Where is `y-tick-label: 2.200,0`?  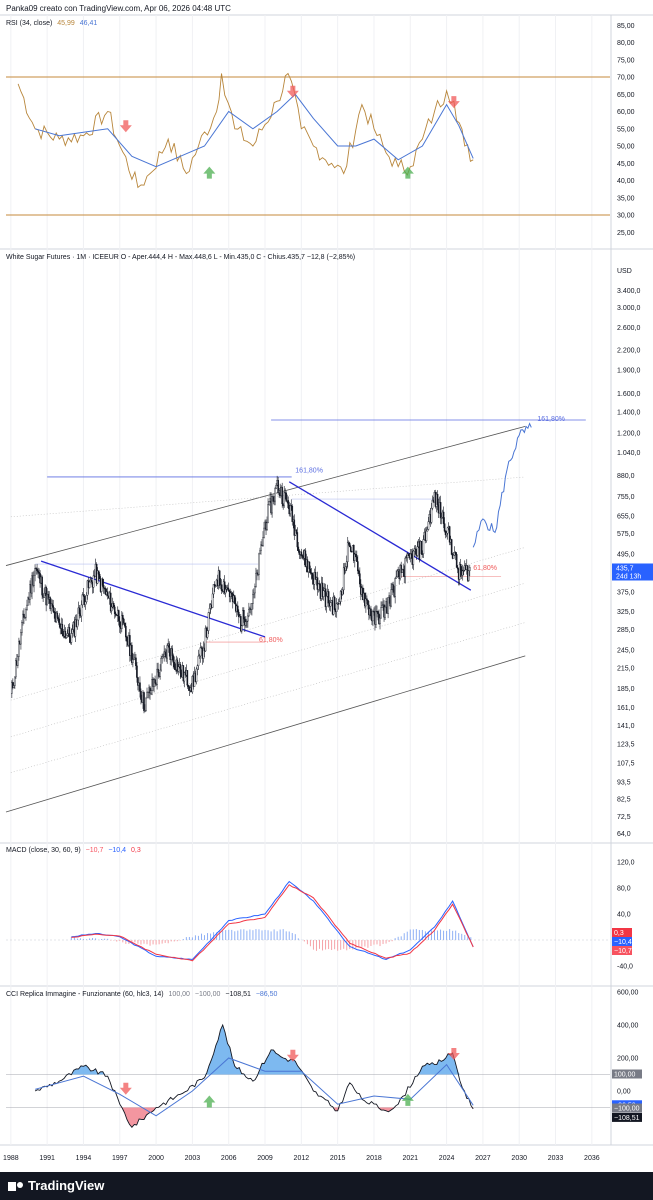
y-tick-label: 2.200,0 is located at coordinates (628, 351).